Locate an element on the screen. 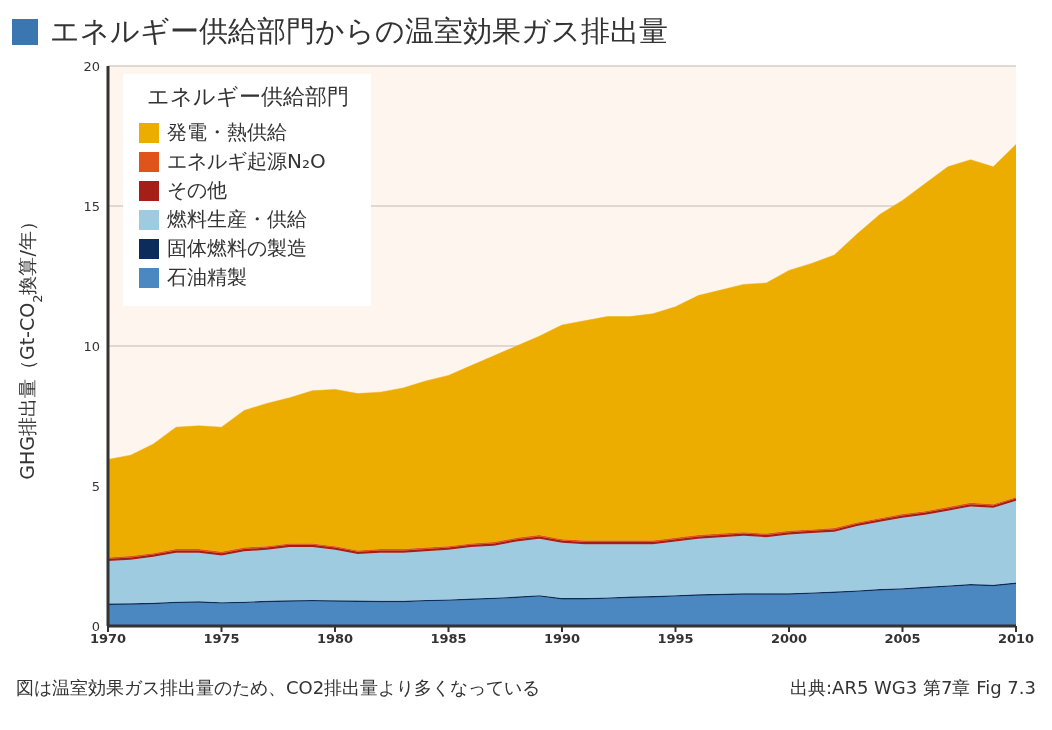 This screenshot has width=1052, height=730. legend-label: 燃料生産・供給 is located at coordinates (237, 219).